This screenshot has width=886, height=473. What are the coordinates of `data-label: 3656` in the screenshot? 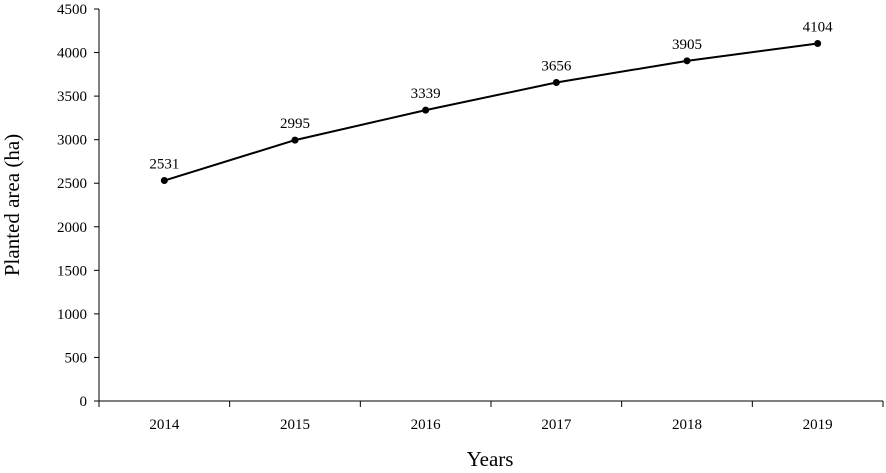 It's located at (556, 67).